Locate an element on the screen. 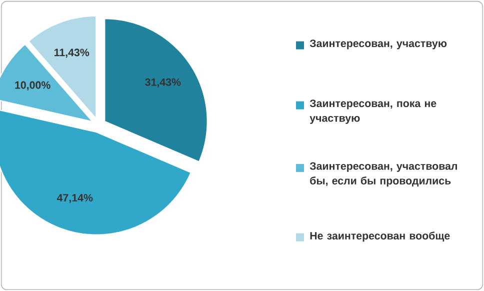 The image size is (484, 291). data-label: 31,43% is located at coordinates (163, 83).